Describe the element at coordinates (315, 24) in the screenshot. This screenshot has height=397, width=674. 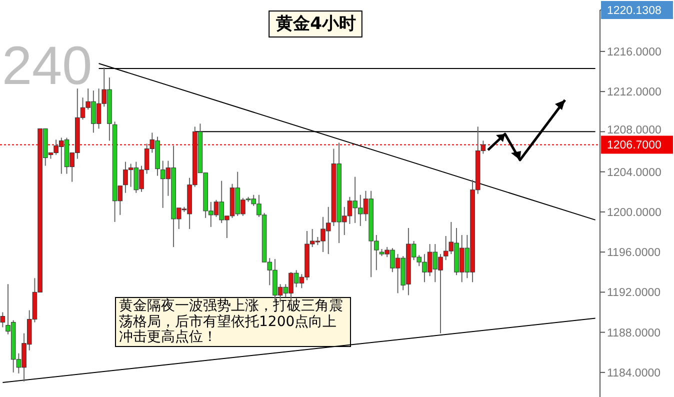
I see `chart-title: 黄金4小时` at that location.